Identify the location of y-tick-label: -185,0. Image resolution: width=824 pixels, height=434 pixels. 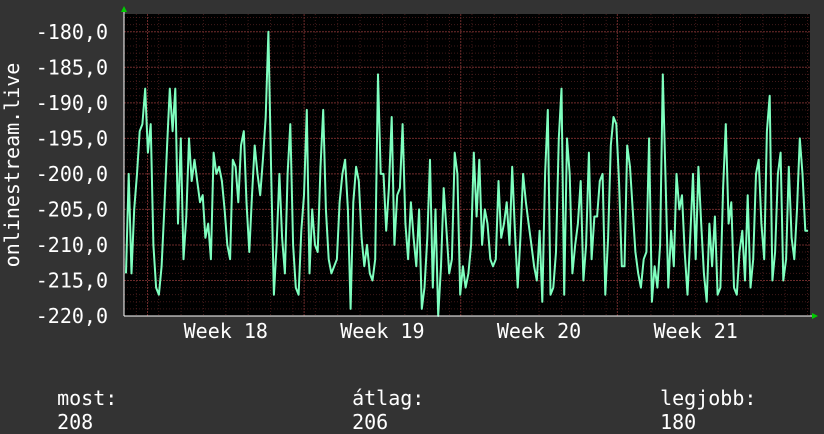
(72, 67).